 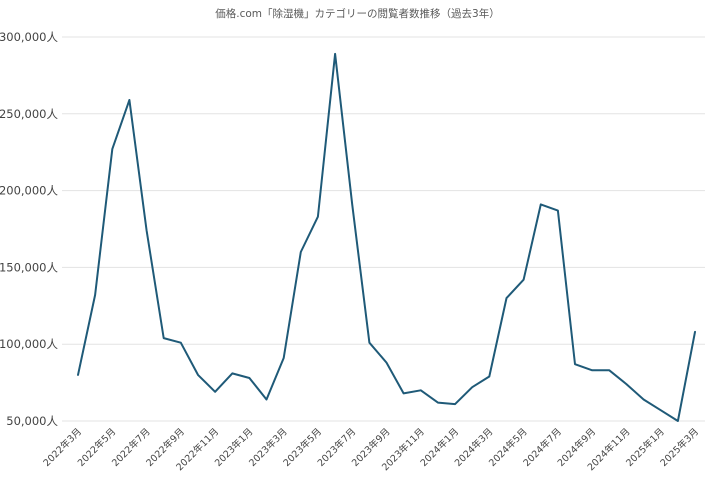 What do you see at coordinates (29, 267) in the screenshot?
I see `y-tick-label: 150,000人` at bounding box center [29, 267].